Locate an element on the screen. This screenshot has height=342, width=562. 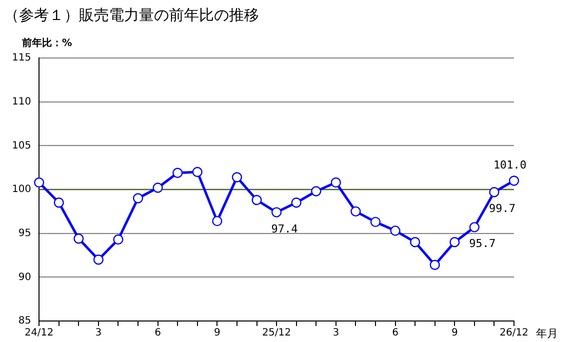
data-label: 101.0 is located at coordinates (510, 165).